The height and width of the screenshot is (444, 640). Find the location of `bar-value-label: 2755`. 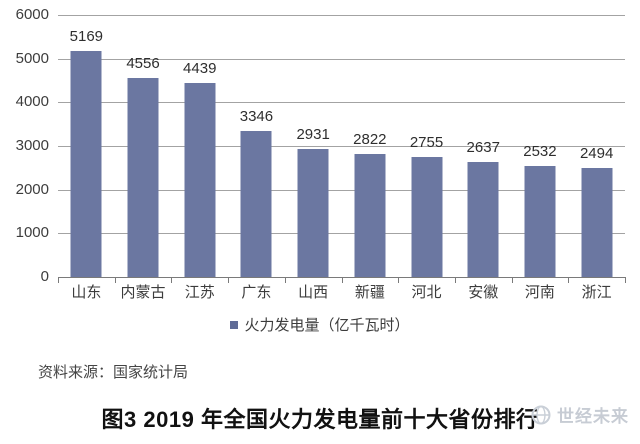

bar-value-label: 2755 is located at coordinates (426, 142).